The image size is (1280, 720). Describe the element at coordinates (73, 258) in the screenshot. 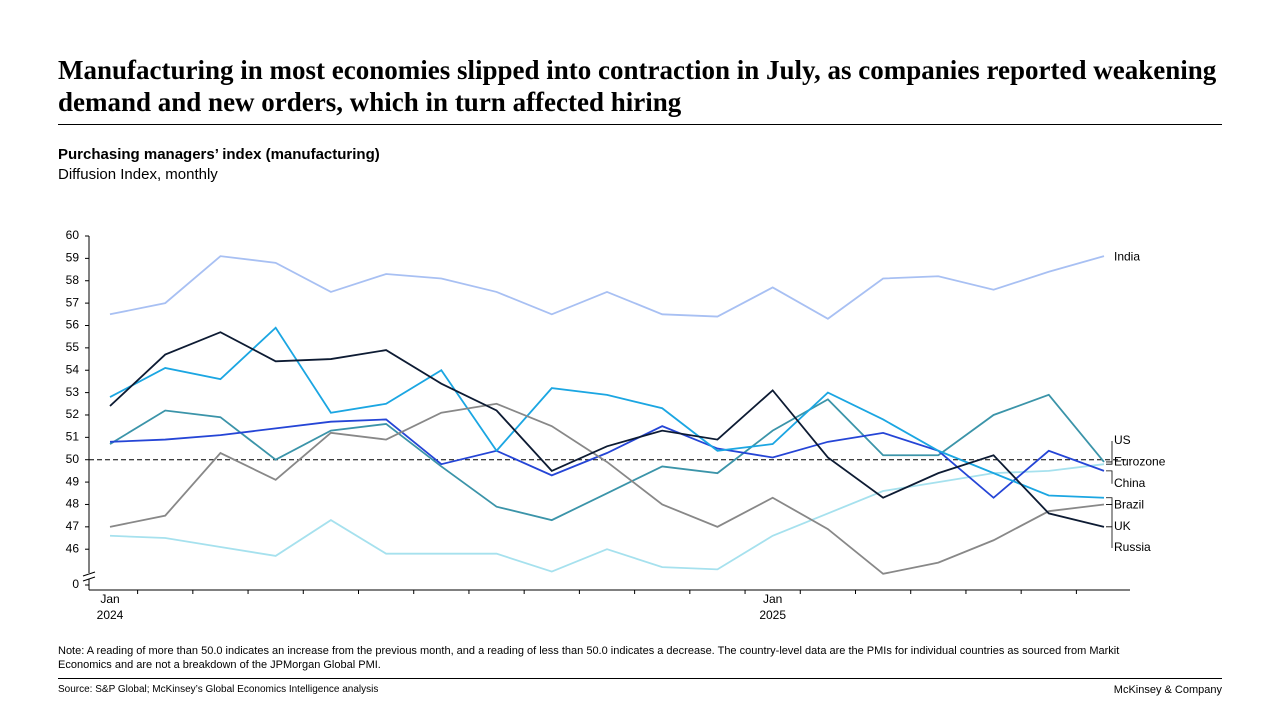

I see `y-tick-label: 59` at that location.